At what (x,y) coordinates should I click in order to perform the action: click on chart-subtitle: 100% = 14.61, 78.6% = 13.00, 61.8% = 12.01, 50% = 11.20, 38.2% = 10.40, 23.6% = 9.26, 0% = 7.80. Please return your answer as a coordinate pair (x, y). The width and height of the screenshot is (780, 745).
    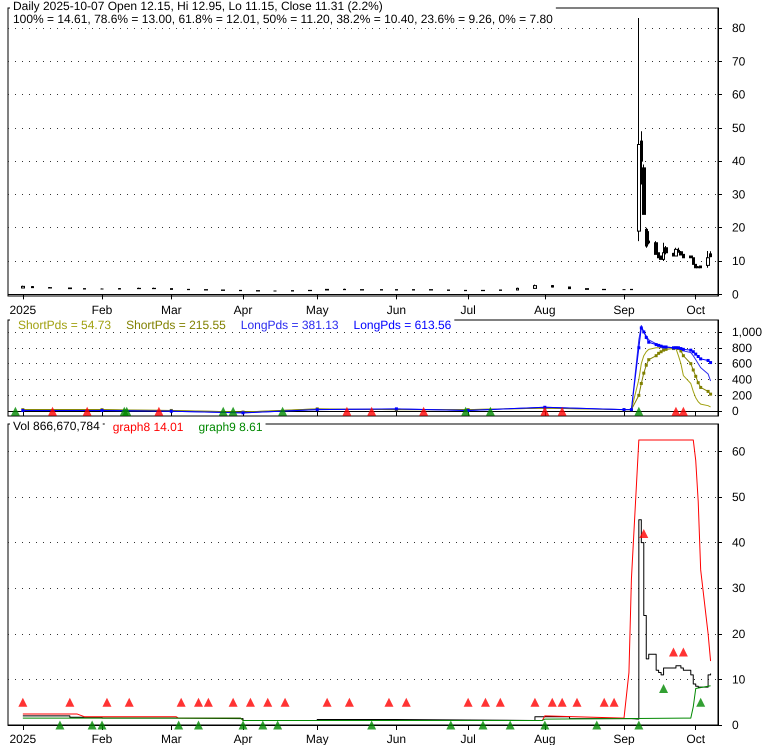
    Looking at the image, I should click on (283, 19).